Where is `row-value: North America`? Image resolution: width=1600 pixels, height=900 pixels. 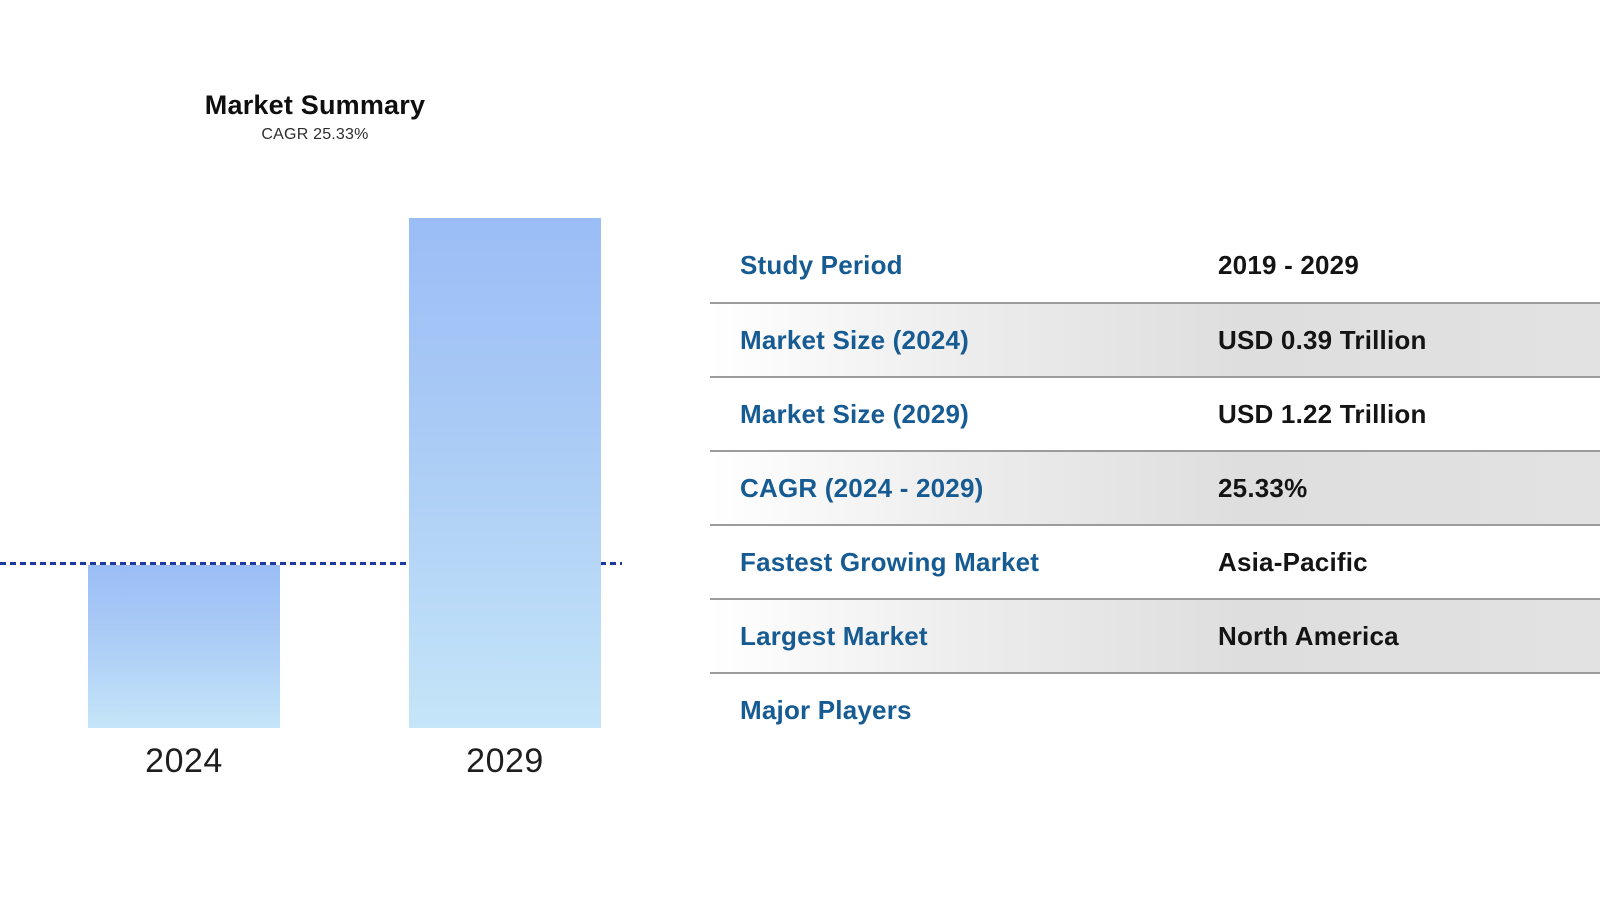
row-value: North America is located at coordinates (1308, 635).